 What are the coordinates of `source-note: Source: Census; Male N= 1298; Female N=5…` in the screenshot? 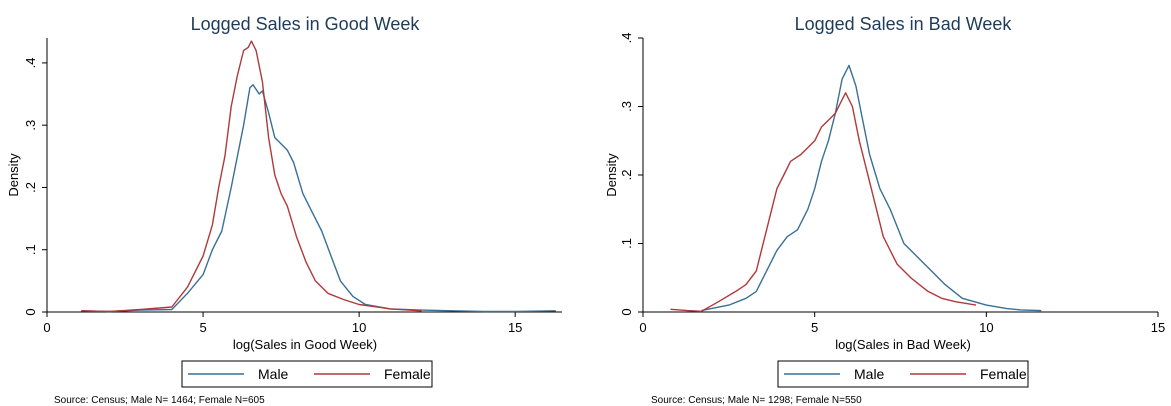 It's located at (756, 400).